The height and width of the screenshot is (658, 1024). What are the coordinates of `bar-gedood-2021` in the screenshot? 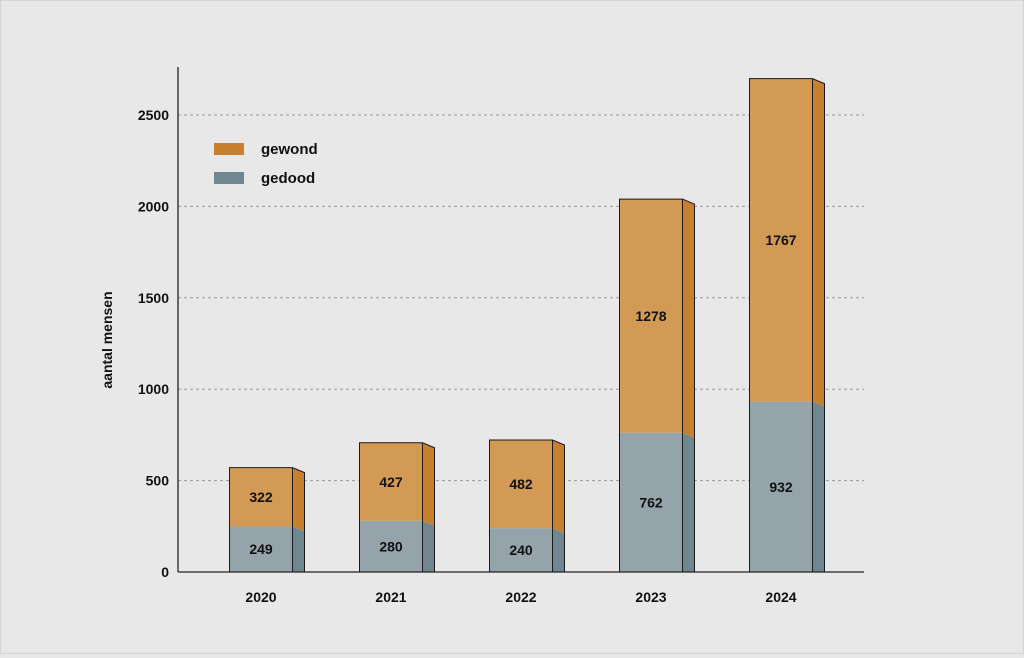 It's located at (391, 546).